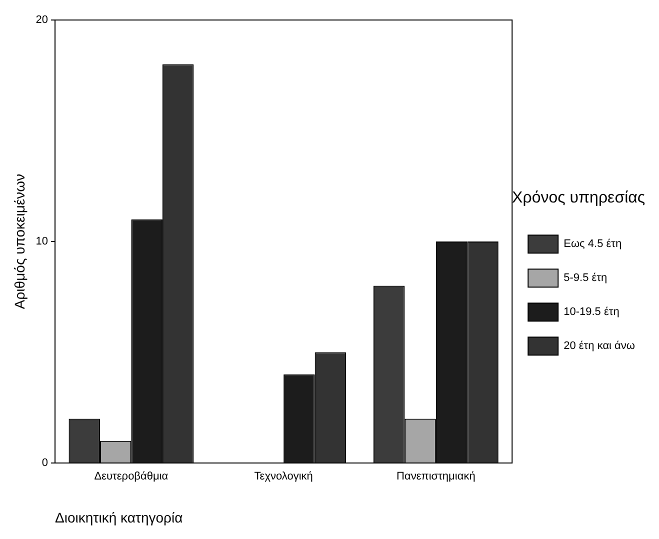 The image size is (659, 539). I want to click on y-tick-label: 0, so click(45, 463).